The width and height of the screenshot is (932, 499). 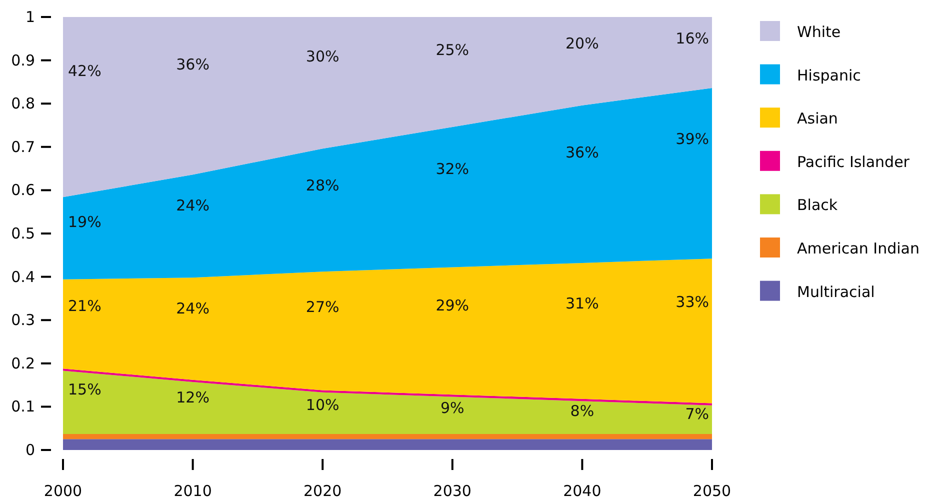 What do you see at coordinates (30, 17) in the screenshot?
I see `y-tick-label: 1` at bounding box center [30, 17].